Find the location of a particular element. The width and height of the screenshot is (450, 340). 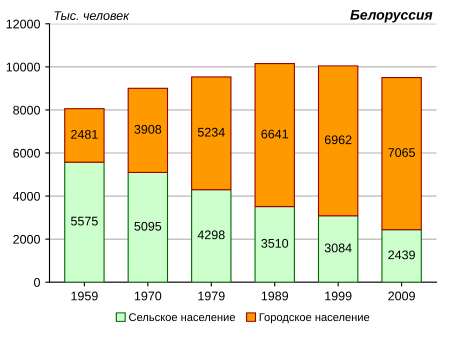

data-label: 5575 is located at coordinates (84, 221).